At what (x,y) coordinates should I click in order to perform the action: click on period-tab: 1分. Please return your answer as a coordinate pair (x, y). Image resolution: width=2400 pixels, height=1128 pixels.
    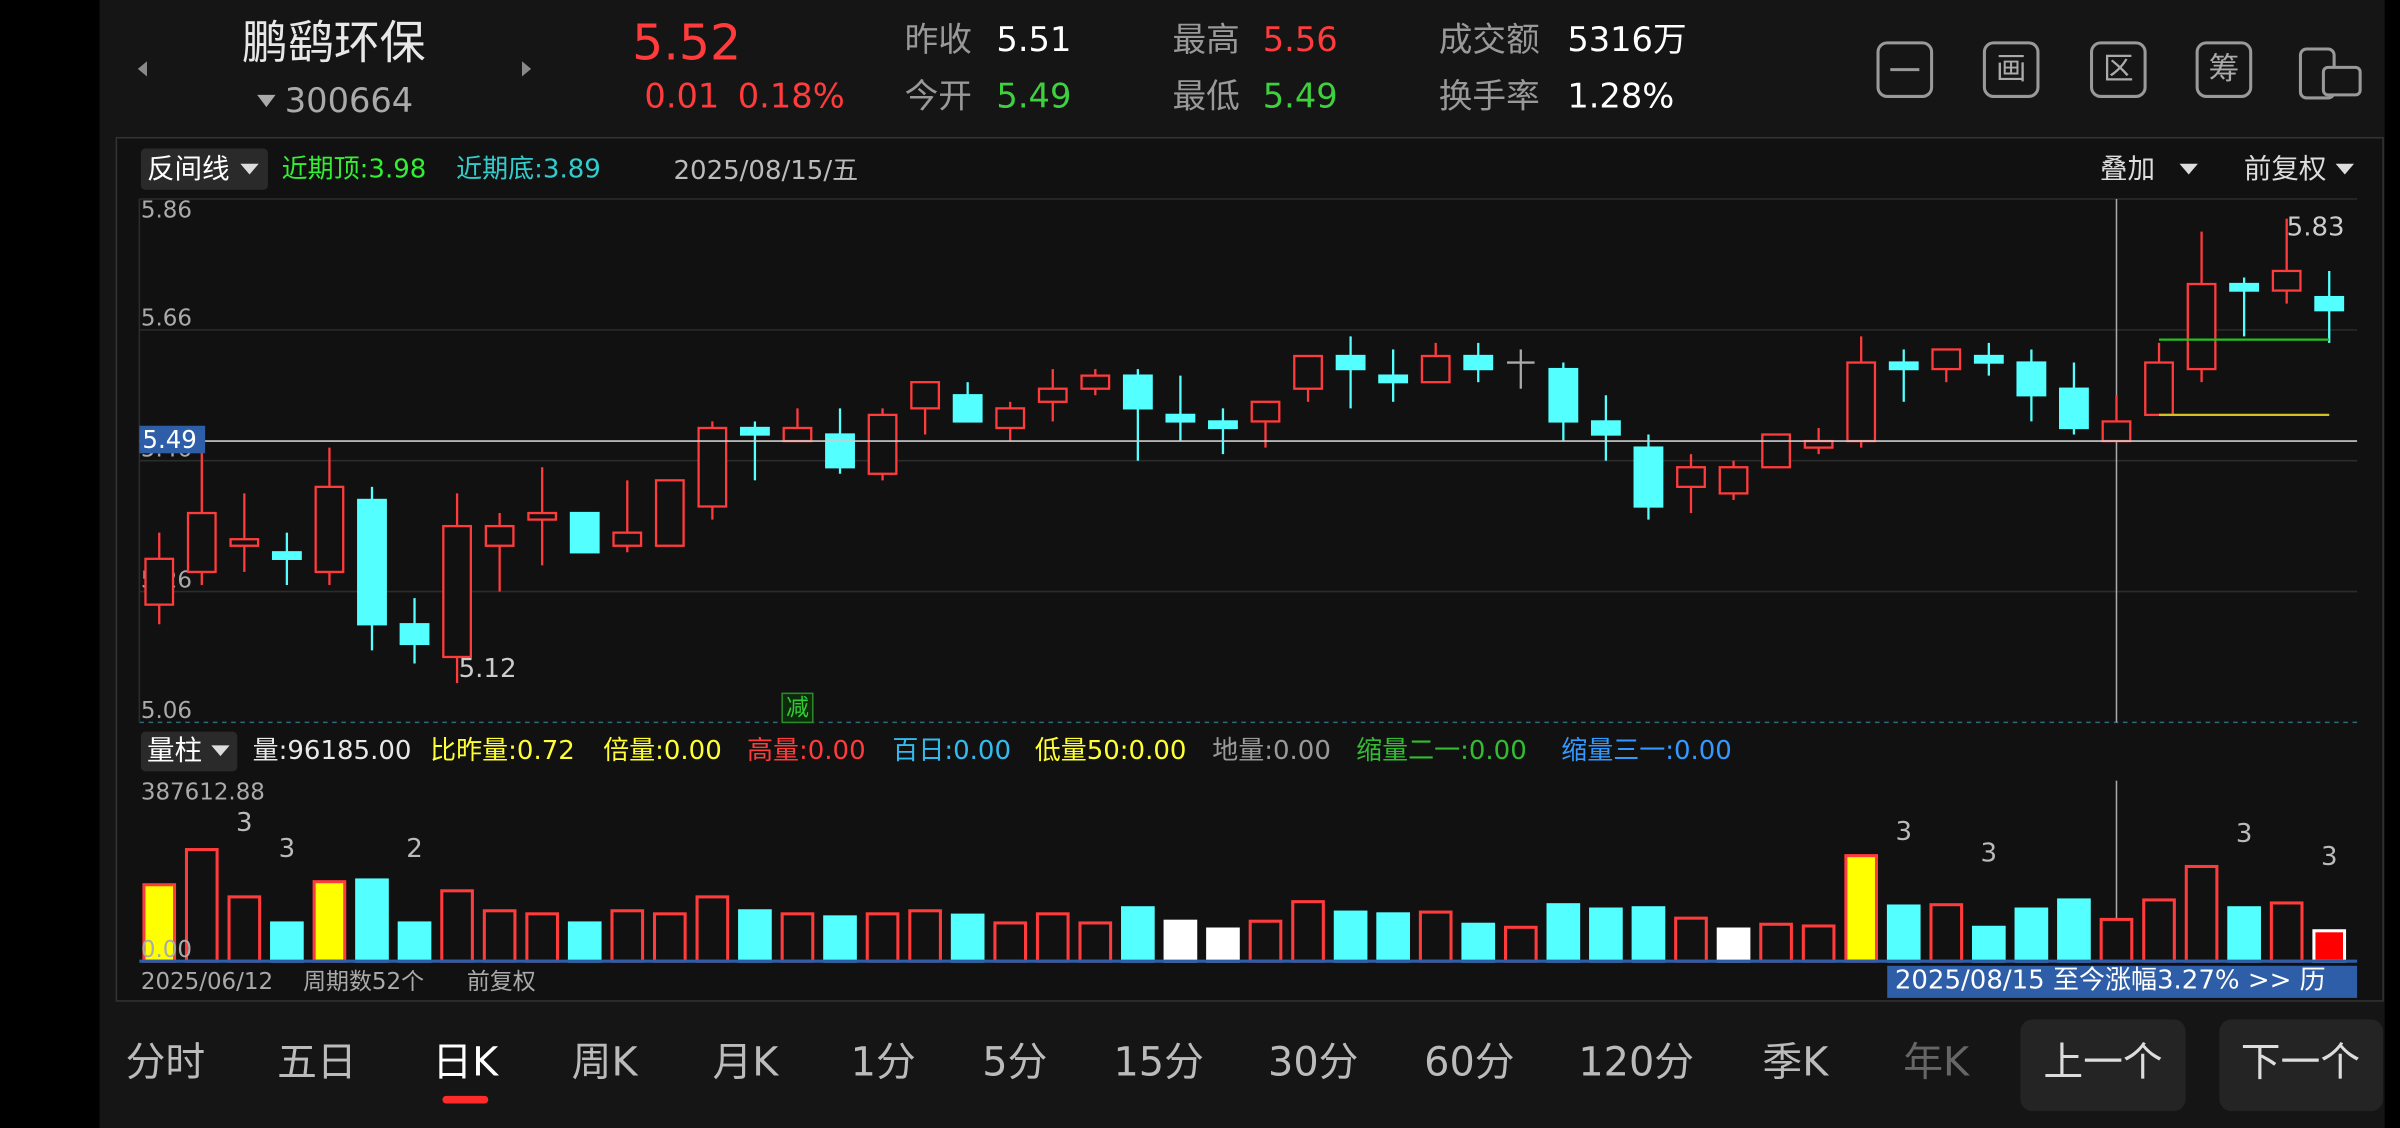
    Looking at the image, I should click on (883, 1063).